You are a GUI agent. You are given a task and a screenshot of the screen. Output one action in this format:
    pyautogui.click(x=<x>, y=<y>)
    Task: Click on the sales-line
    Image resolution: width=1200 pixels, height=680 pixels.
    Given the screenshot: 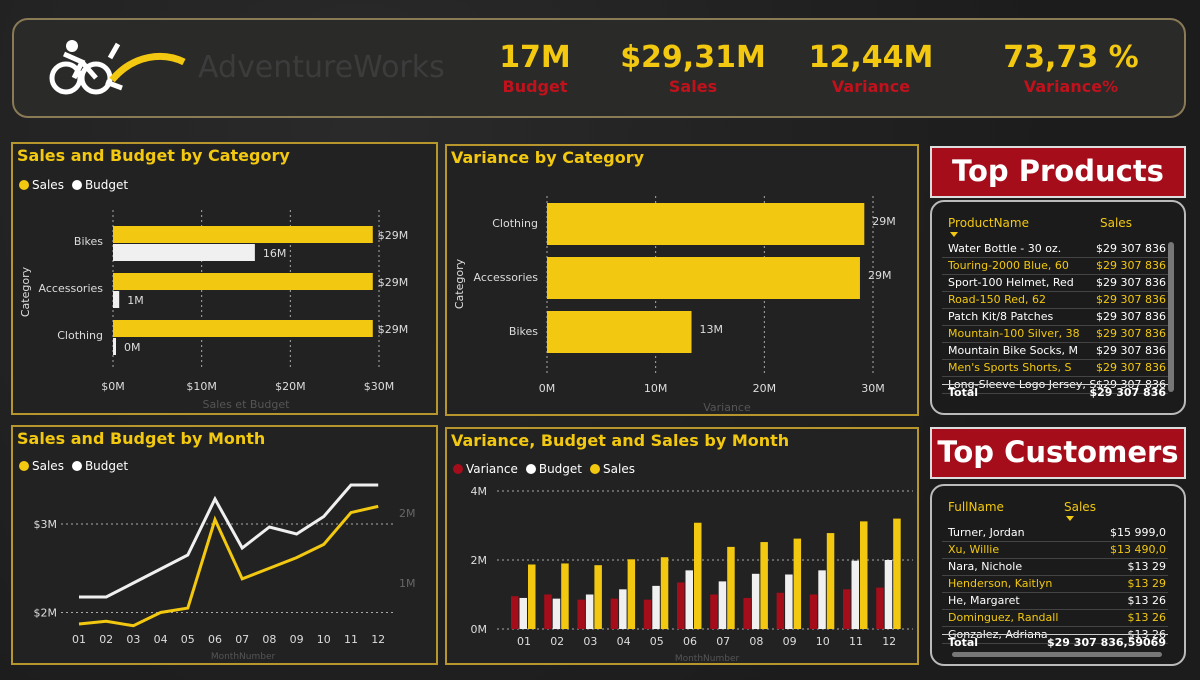 What is the action you would take?
    pyautogui.click(x=228, y=566)
    